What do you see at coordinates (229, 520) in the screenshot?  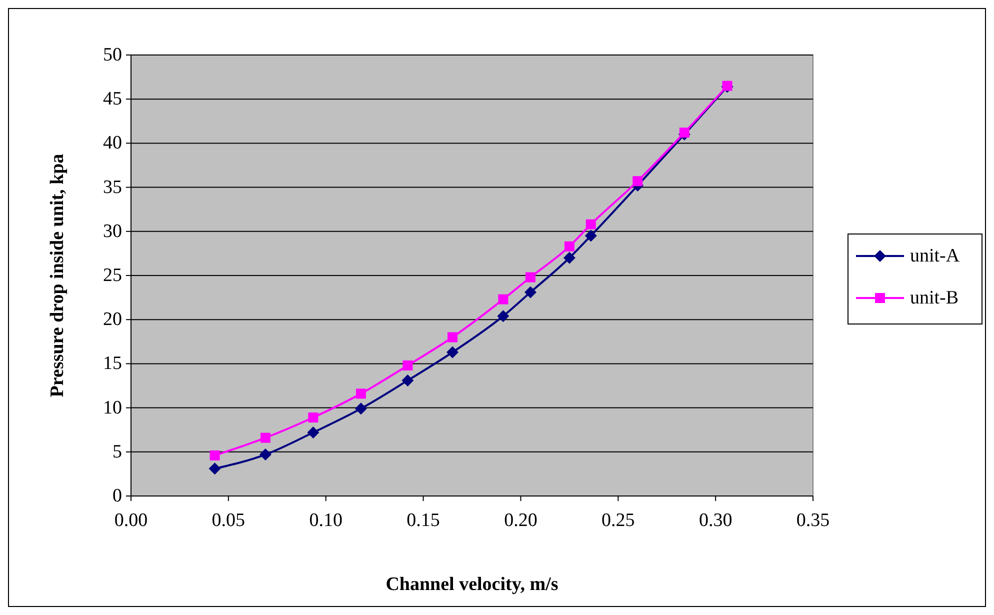 I see `x-tick-label: 0.05` at bounding box center [229, 520].